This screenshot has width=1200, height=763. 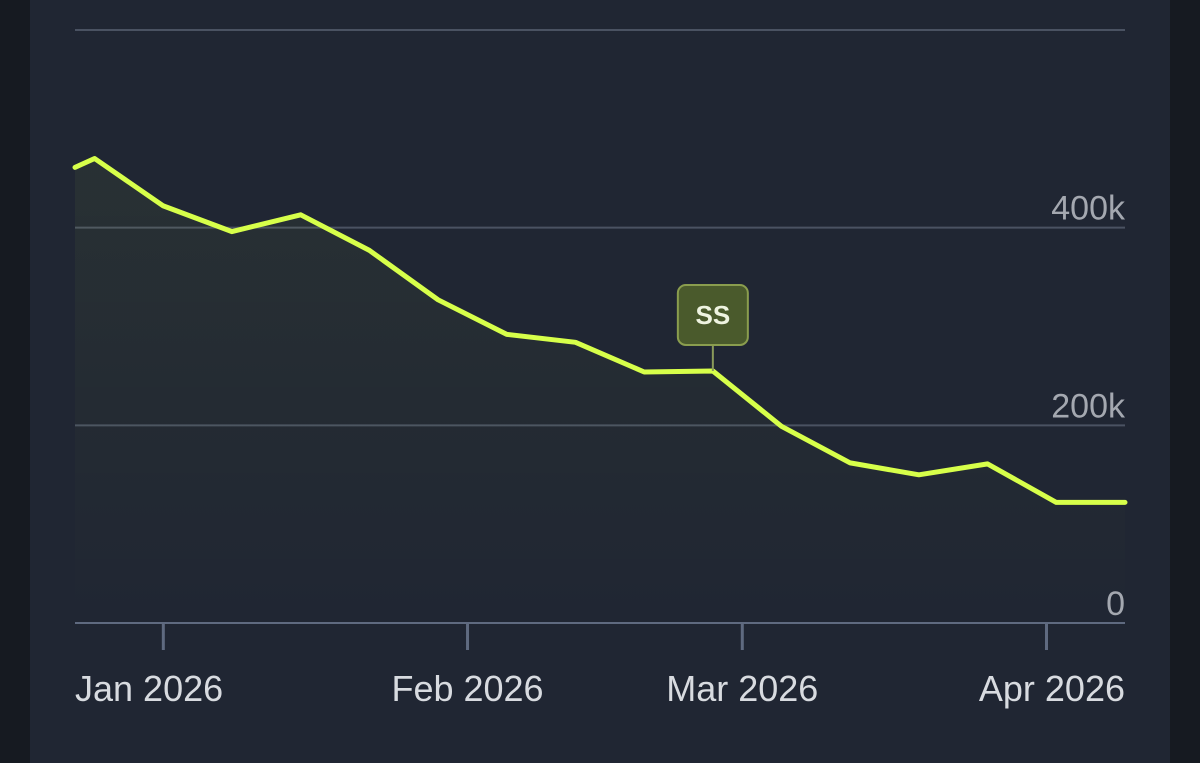 I want to click on annotation-badge, so click(x=712, y=314).